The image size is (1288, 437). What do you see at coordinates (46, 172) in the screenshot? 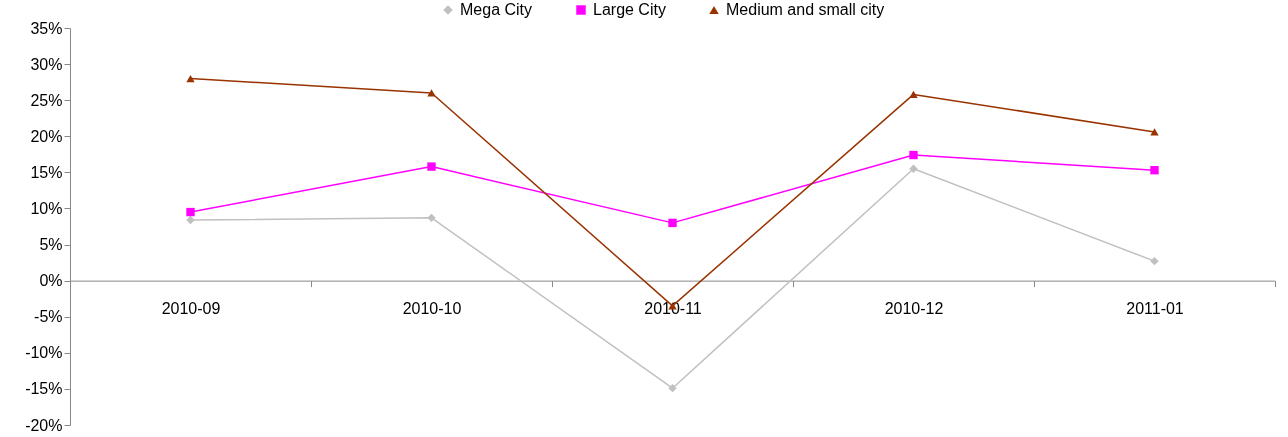
I see `y-tick-label: 15%` at bounding box center [46, 172].